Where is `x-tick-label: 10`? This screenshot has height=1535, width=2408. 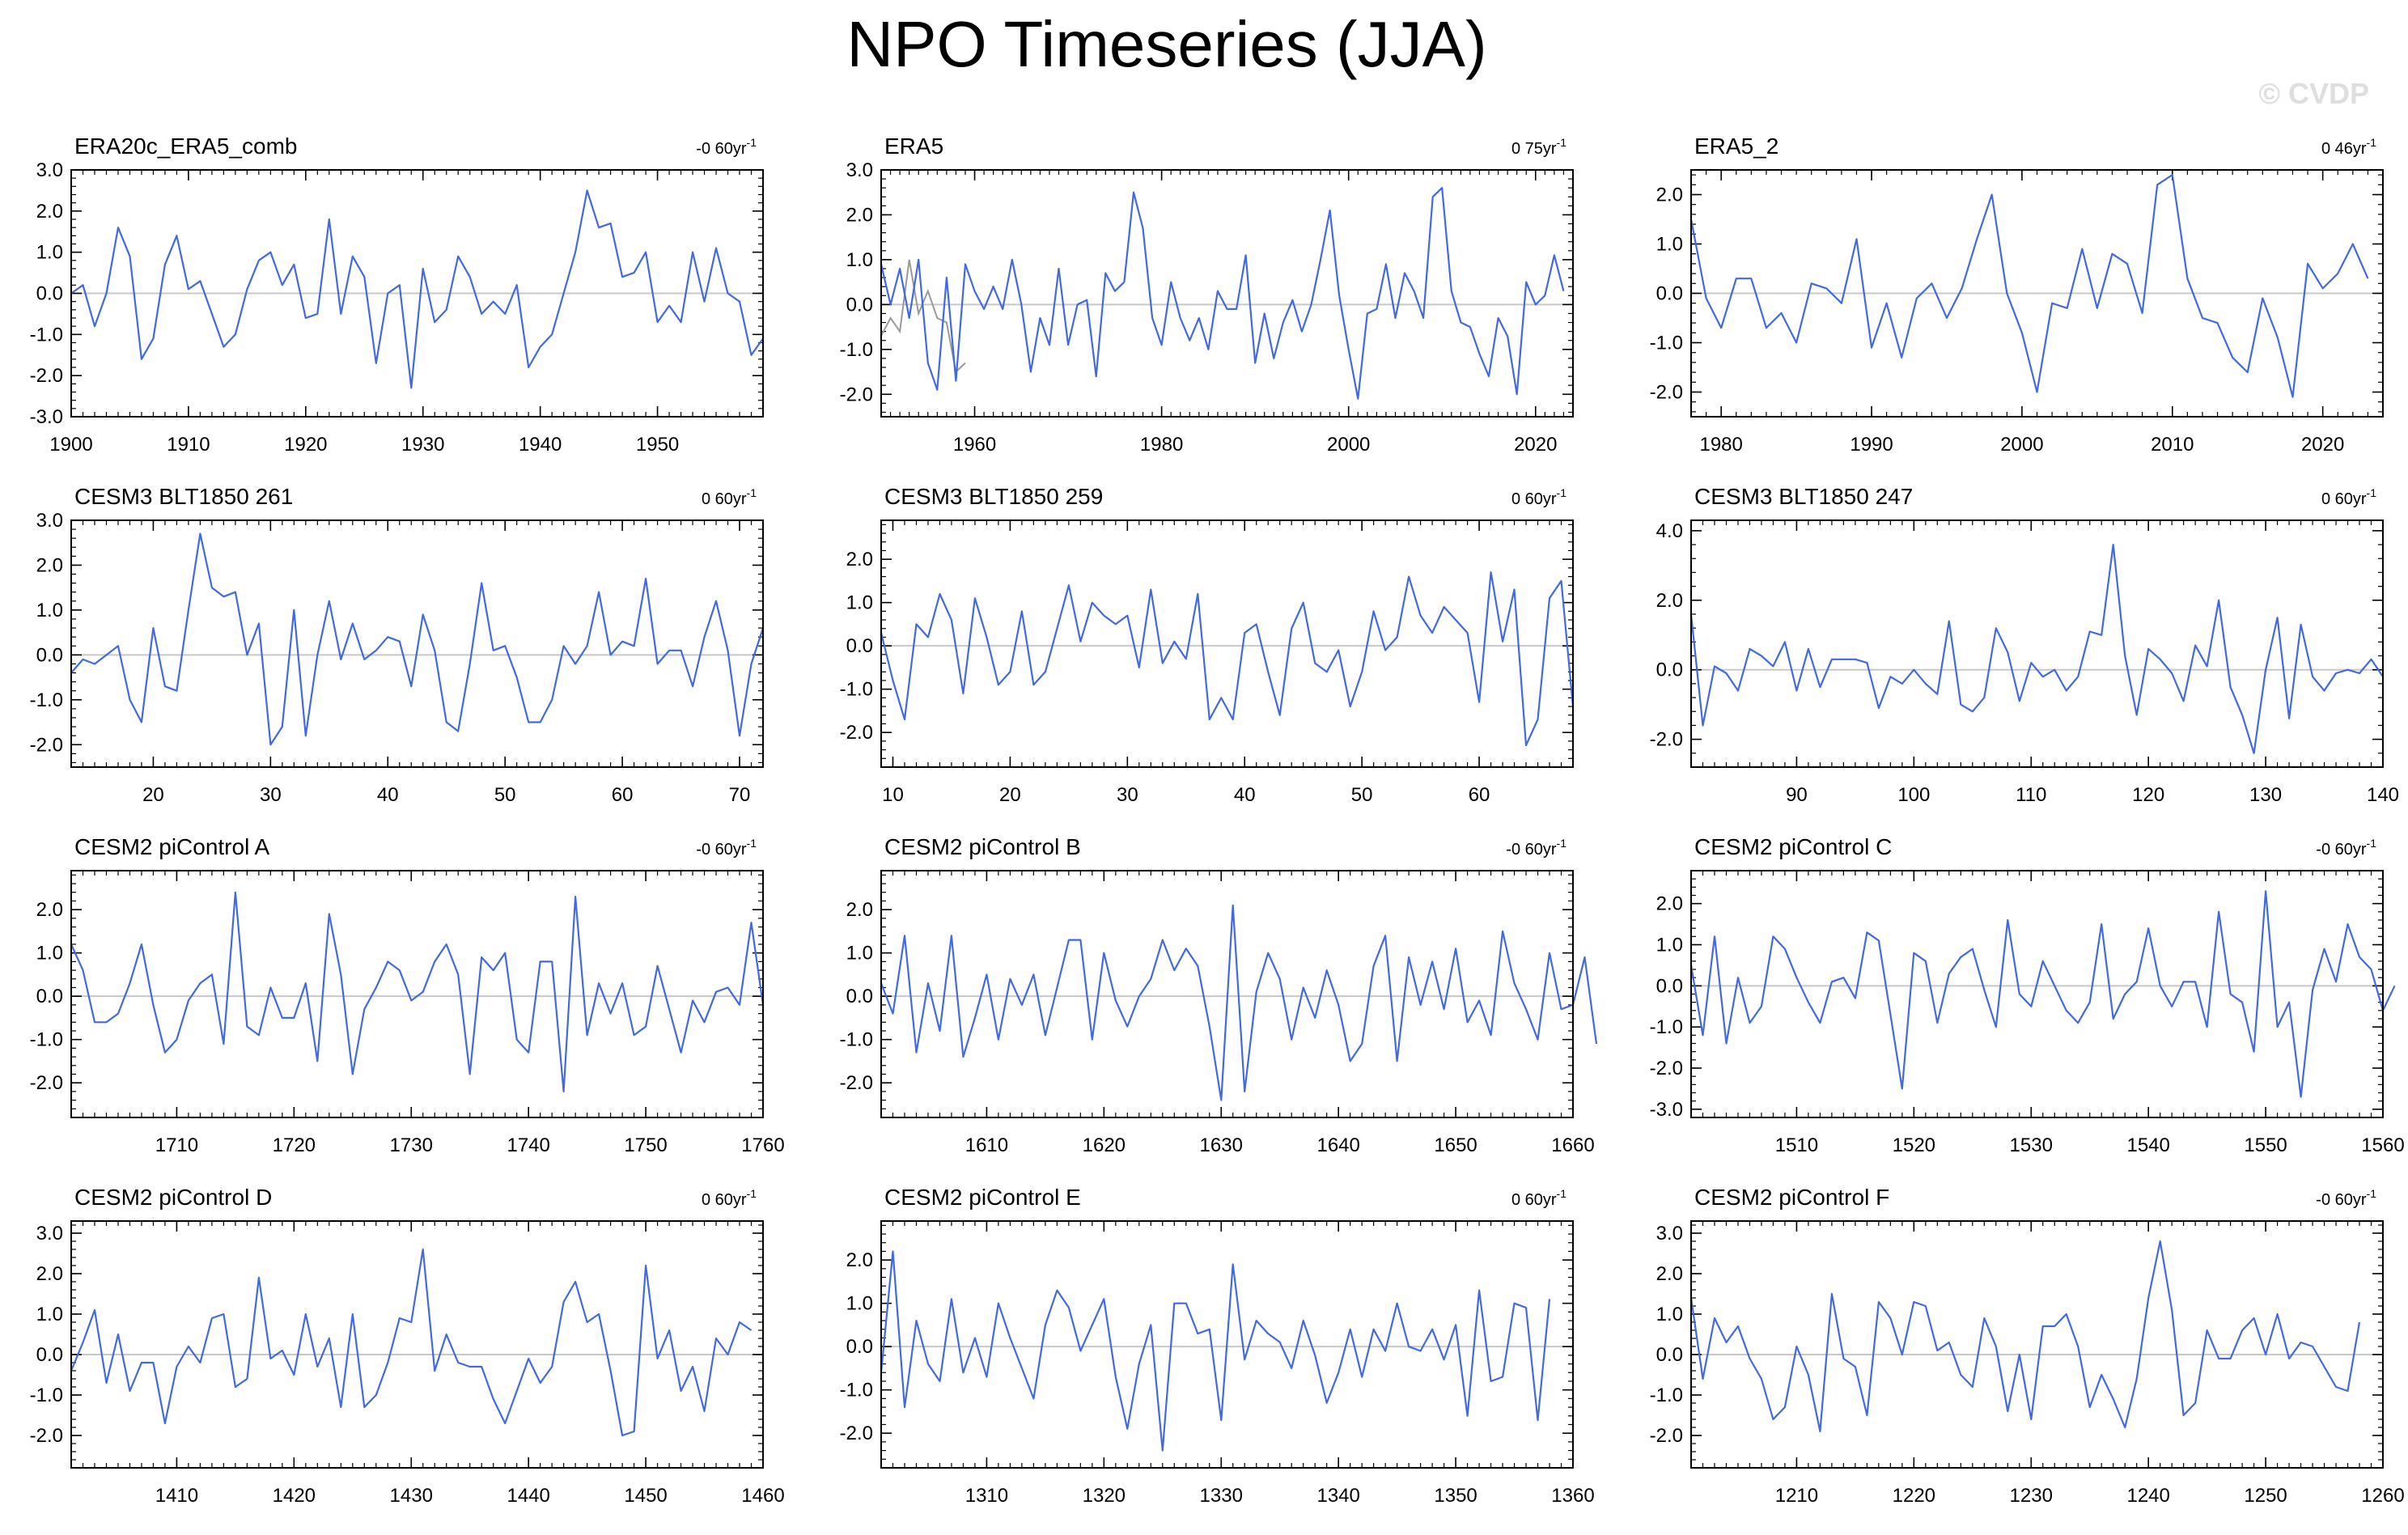
x-tick-label: 10 is located at coordinates (893, 795).